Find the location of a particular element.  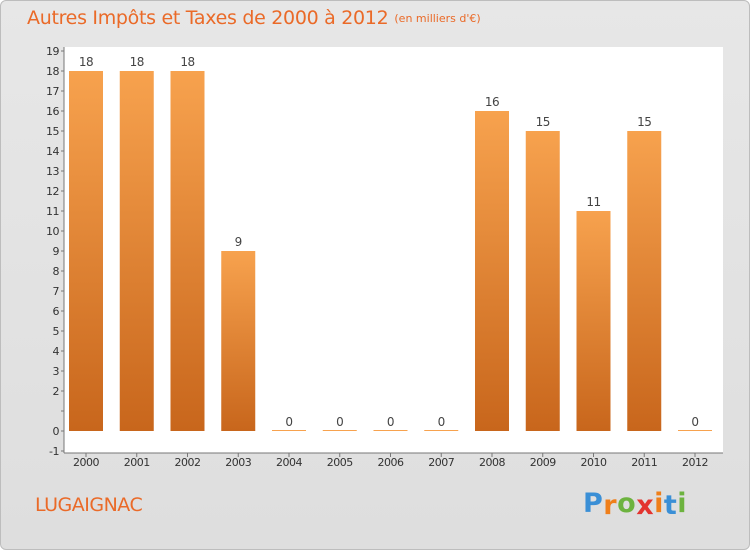

x-tick-label-2008: 2008 is located at coordinates (492, 462).